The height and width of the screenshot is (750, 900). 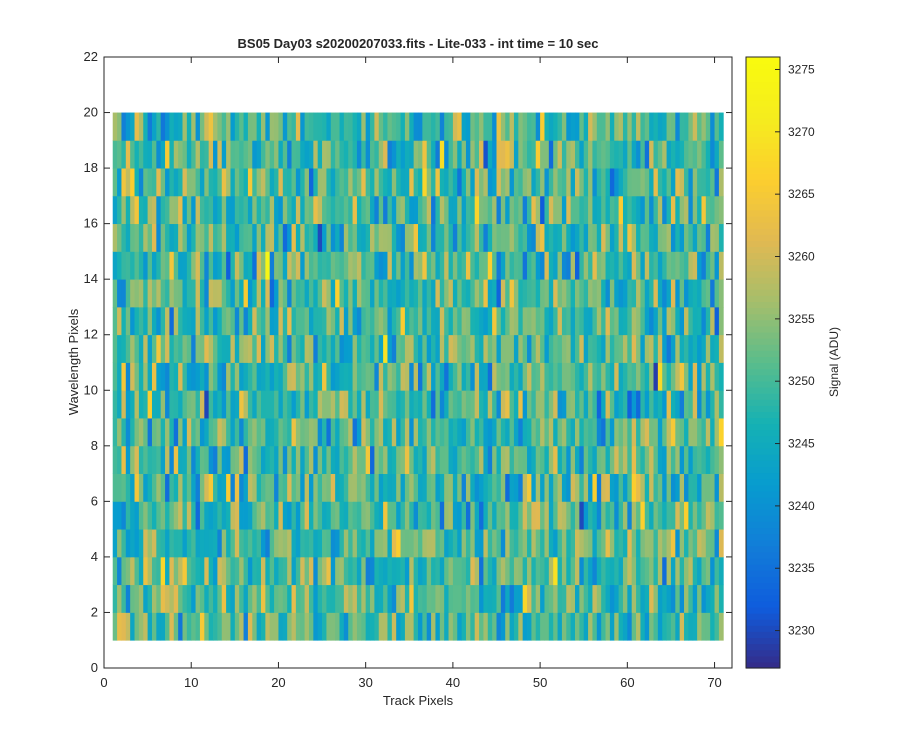 I want to click on colorbar-tick-label: 3235, so click(x=801, y=568).